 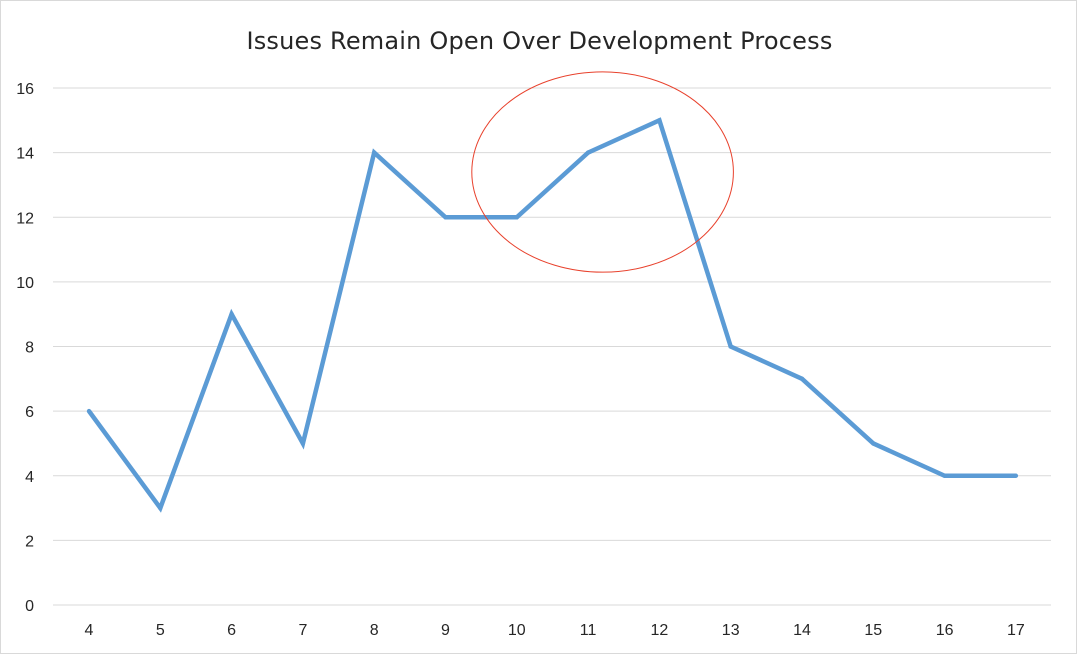 I want to click on x-tick-label: 10, so click(x=517, y=630).